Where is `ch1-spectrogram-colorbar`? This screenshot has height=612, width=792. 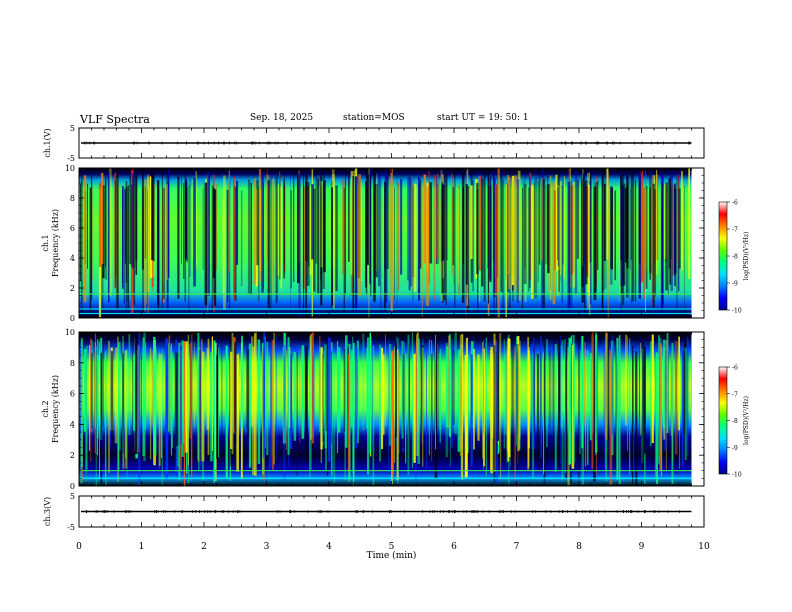 ch1-spectrogram-colorbar is located at coordinates (723, 256).